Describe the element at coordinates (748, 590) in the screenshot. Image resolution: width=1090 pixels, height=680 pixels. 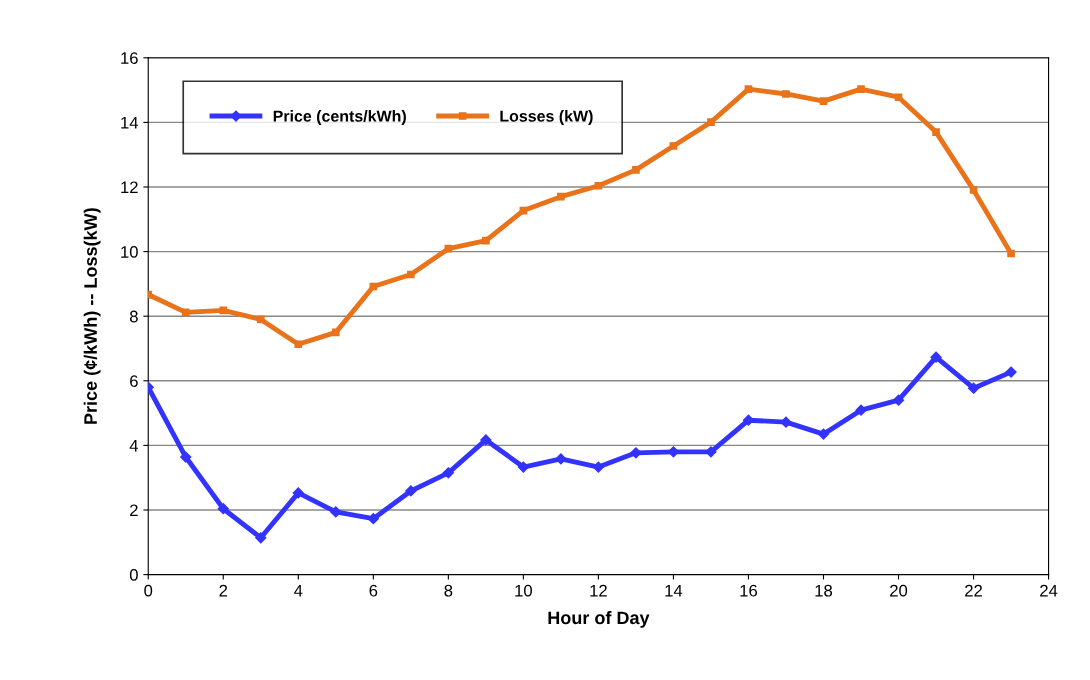
I see `x-tick-label: 16` at that location.